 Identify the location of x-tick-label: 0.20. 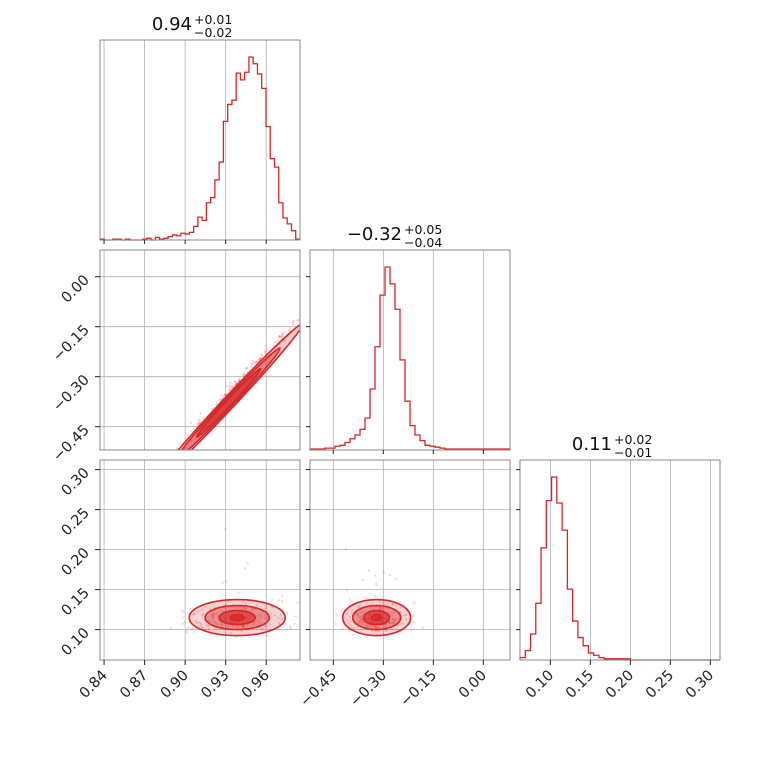
(620, 685).